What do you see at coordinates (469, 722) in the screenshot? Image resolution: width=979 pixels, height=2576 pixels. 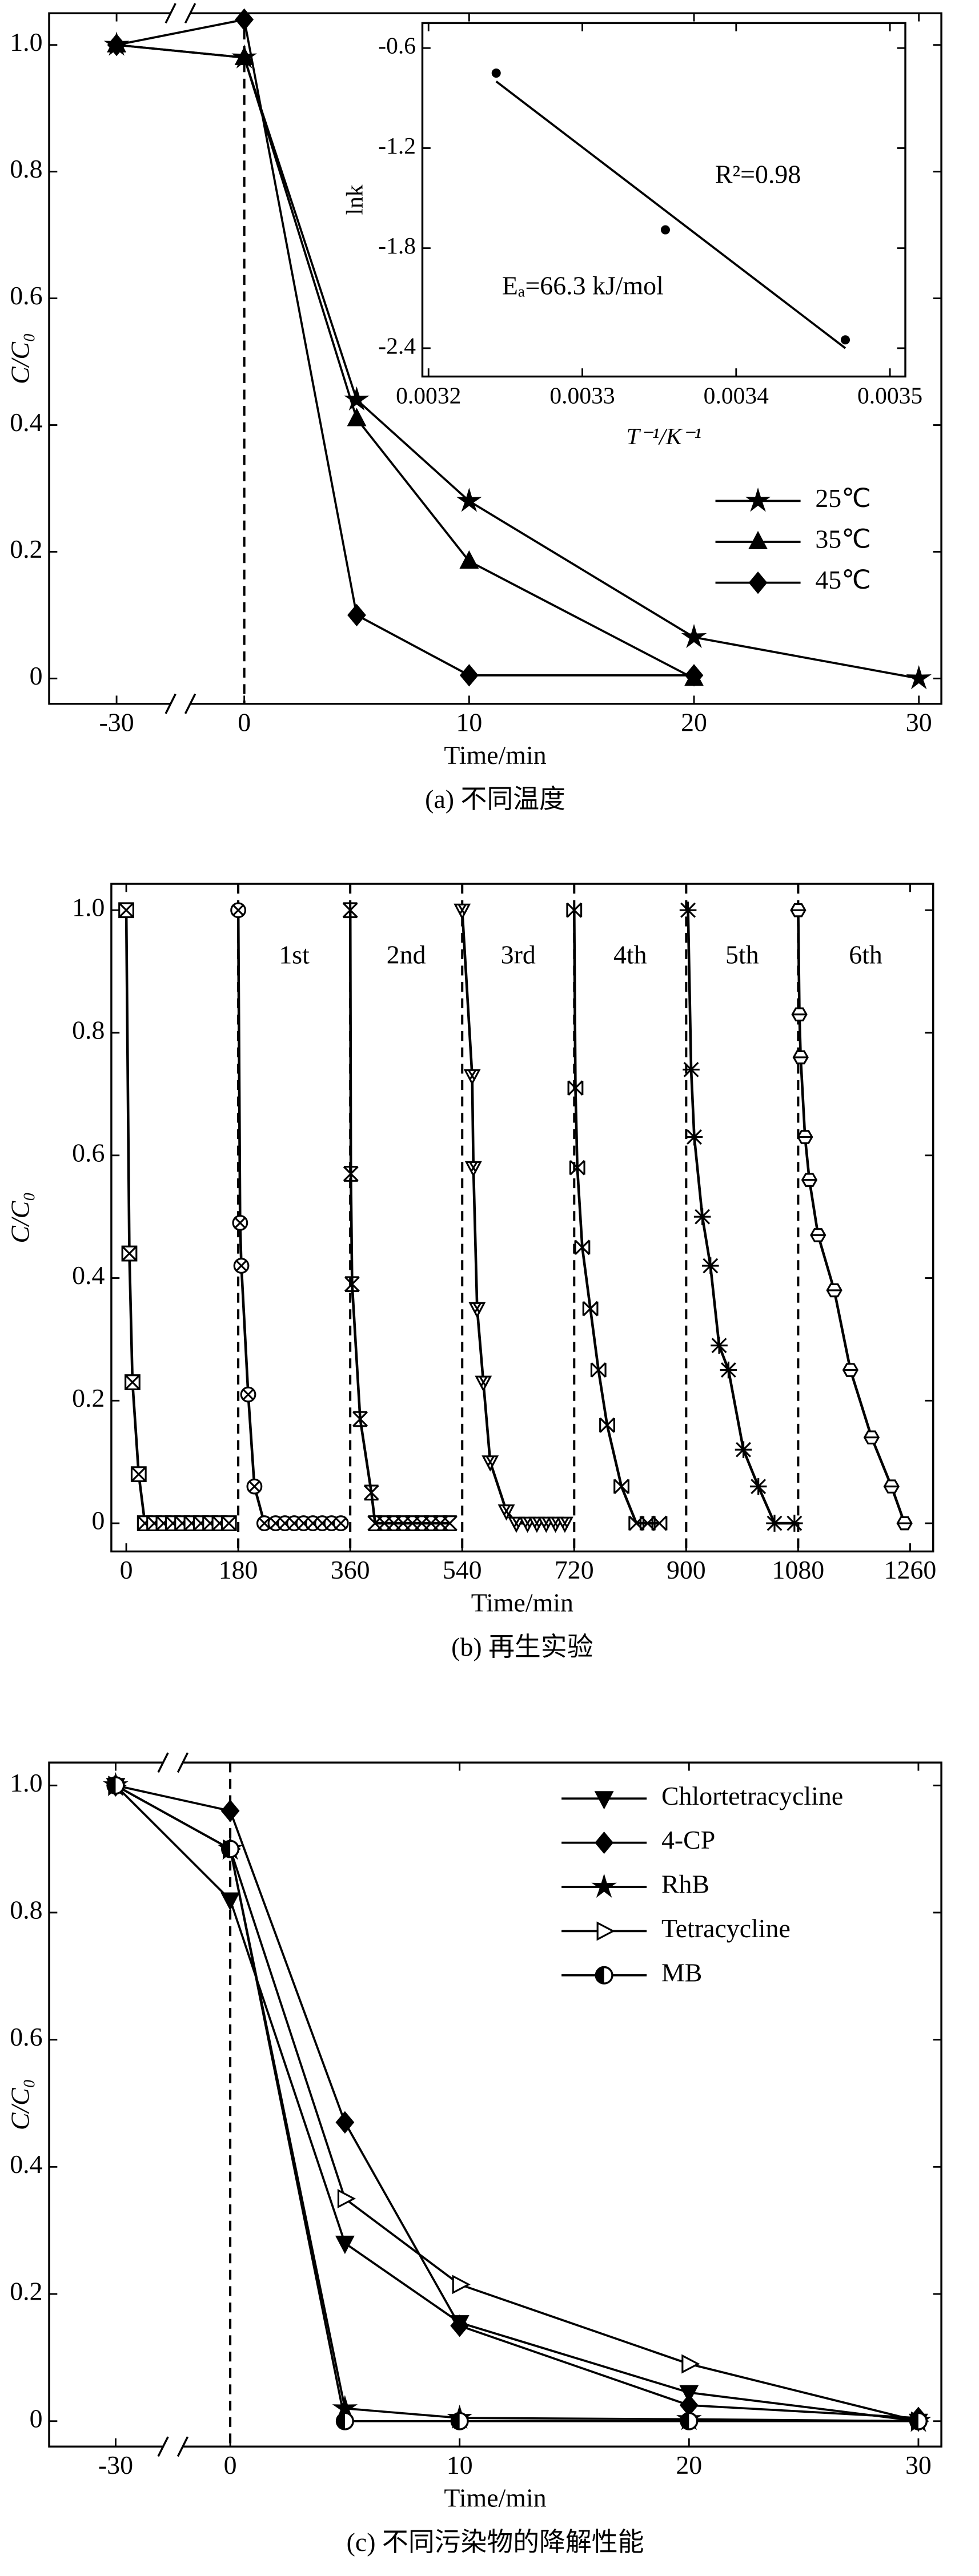 I see `x-tick-label: 10` at bounding box center [469, 722].